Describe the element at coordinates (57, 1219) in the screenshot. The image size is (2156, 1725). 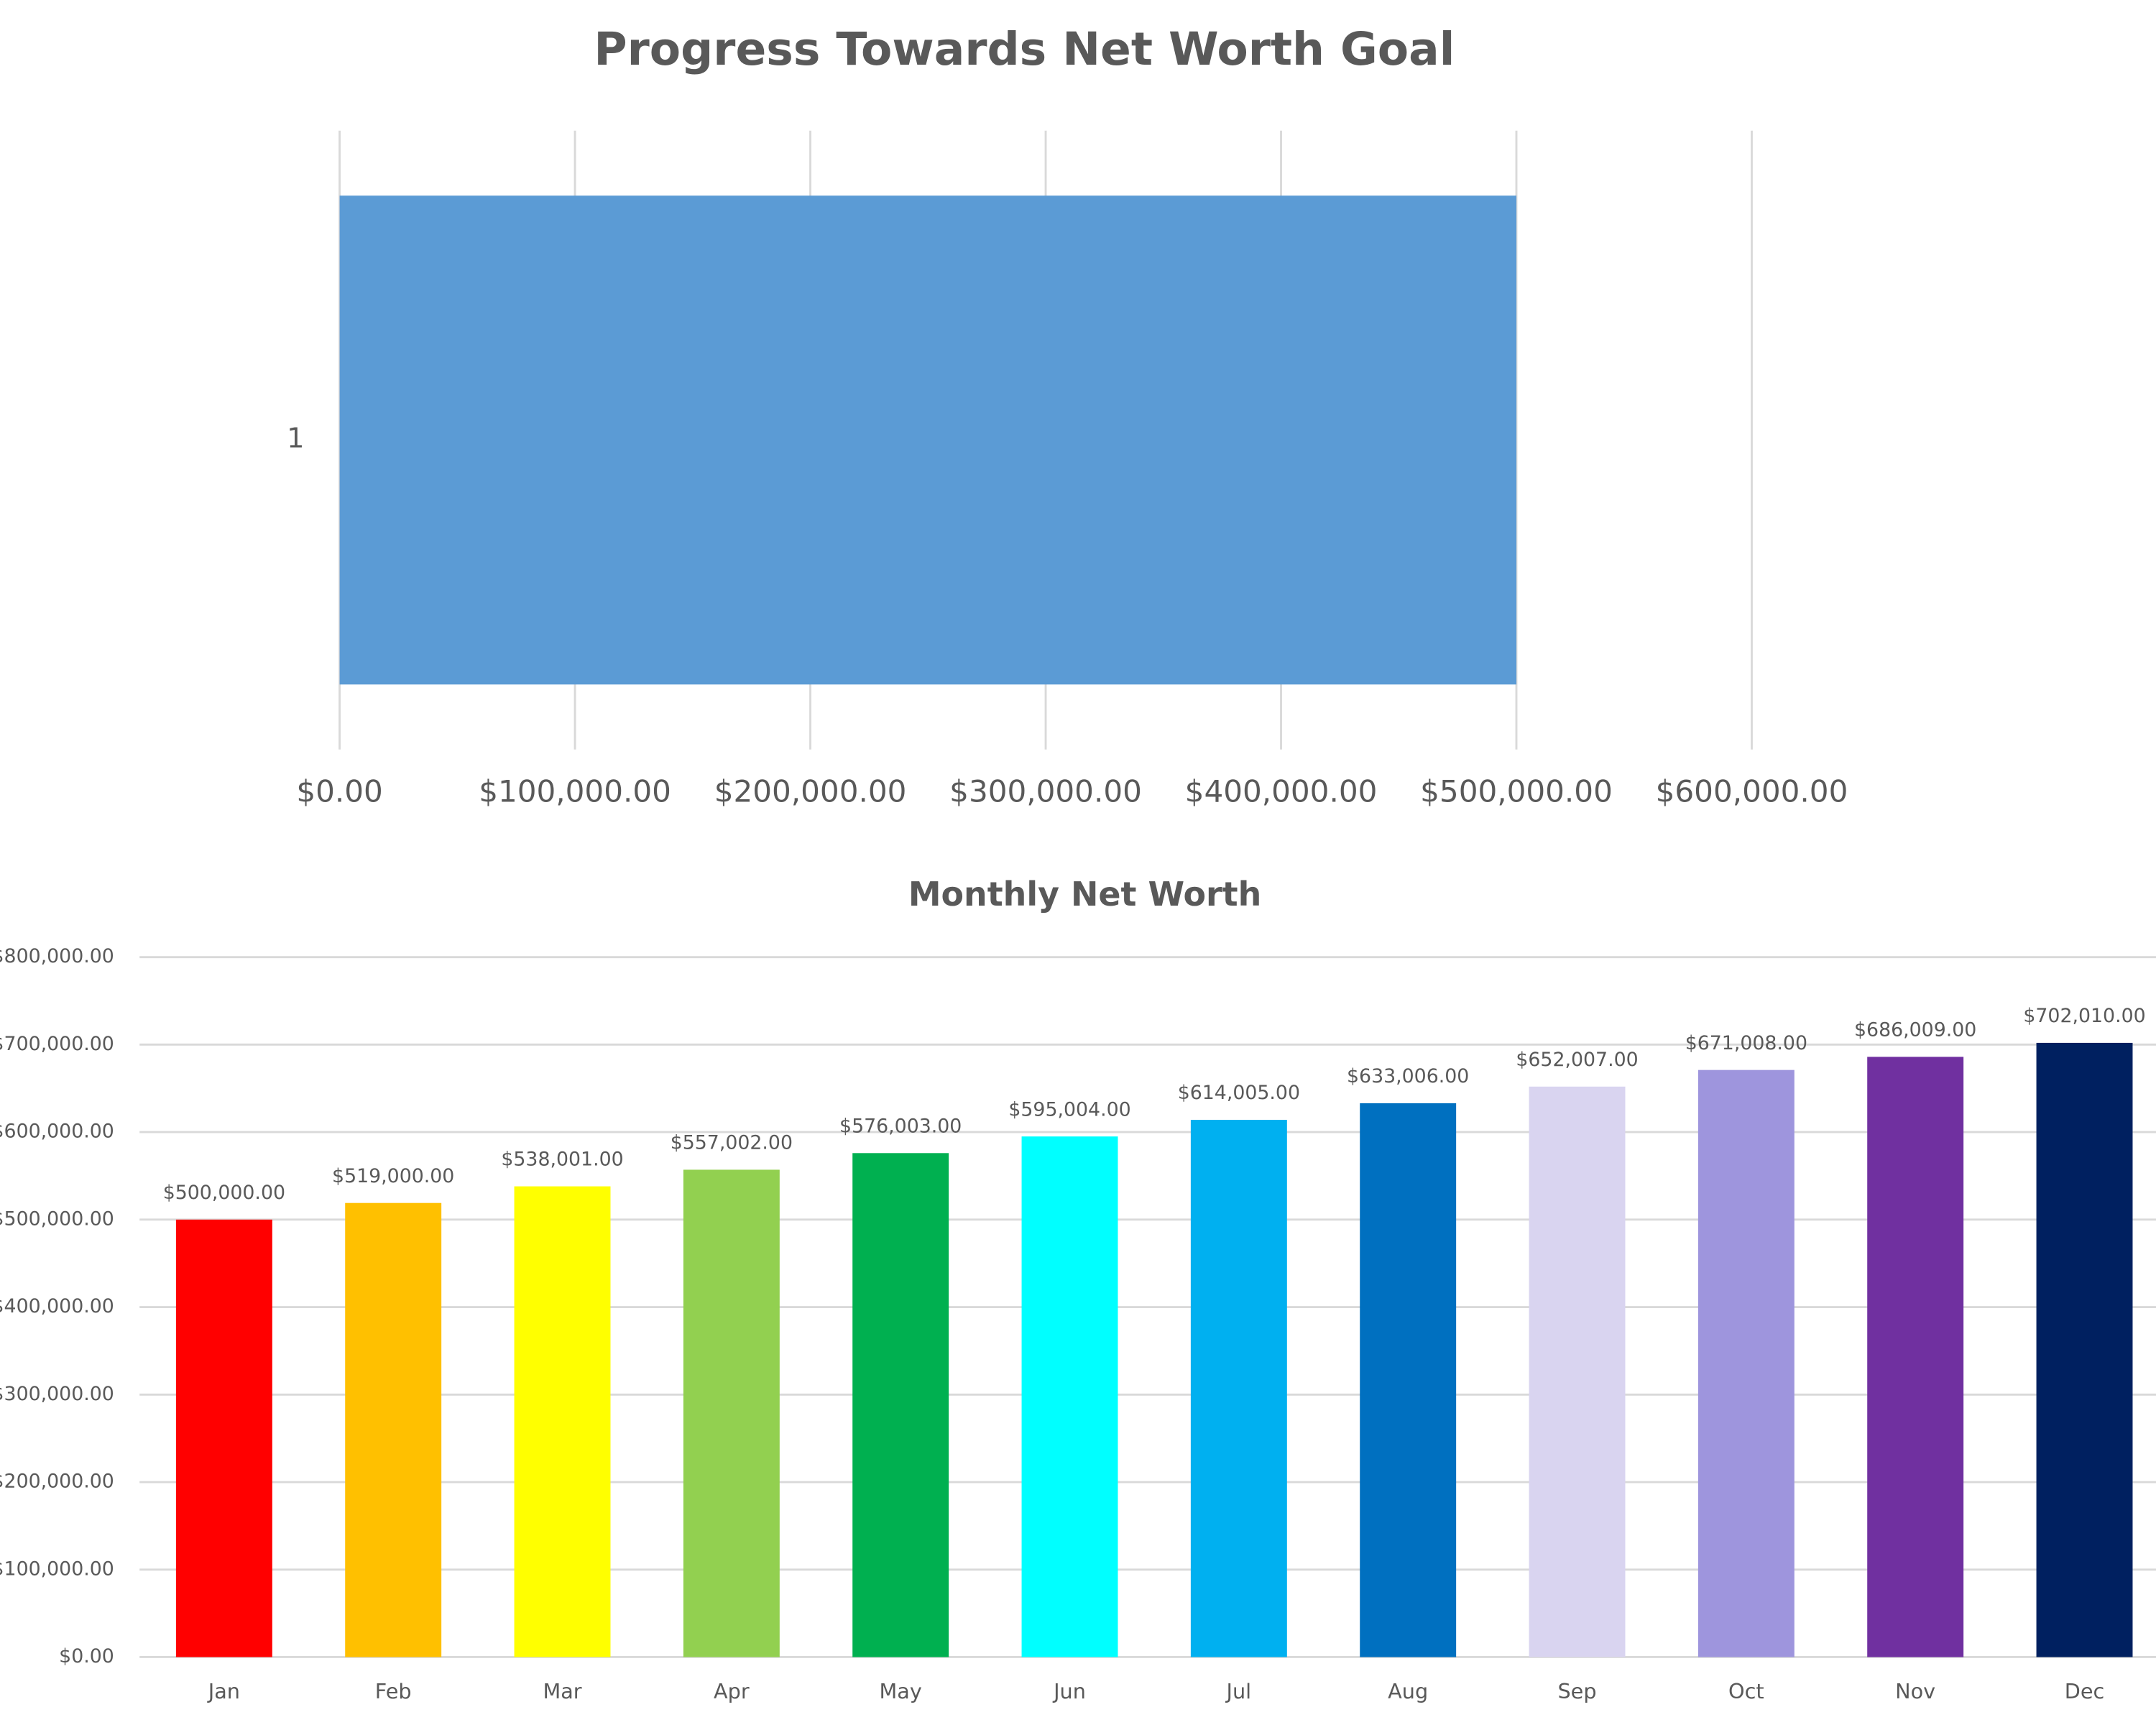
I see `y-tick-label: $500,000.00` at that location.